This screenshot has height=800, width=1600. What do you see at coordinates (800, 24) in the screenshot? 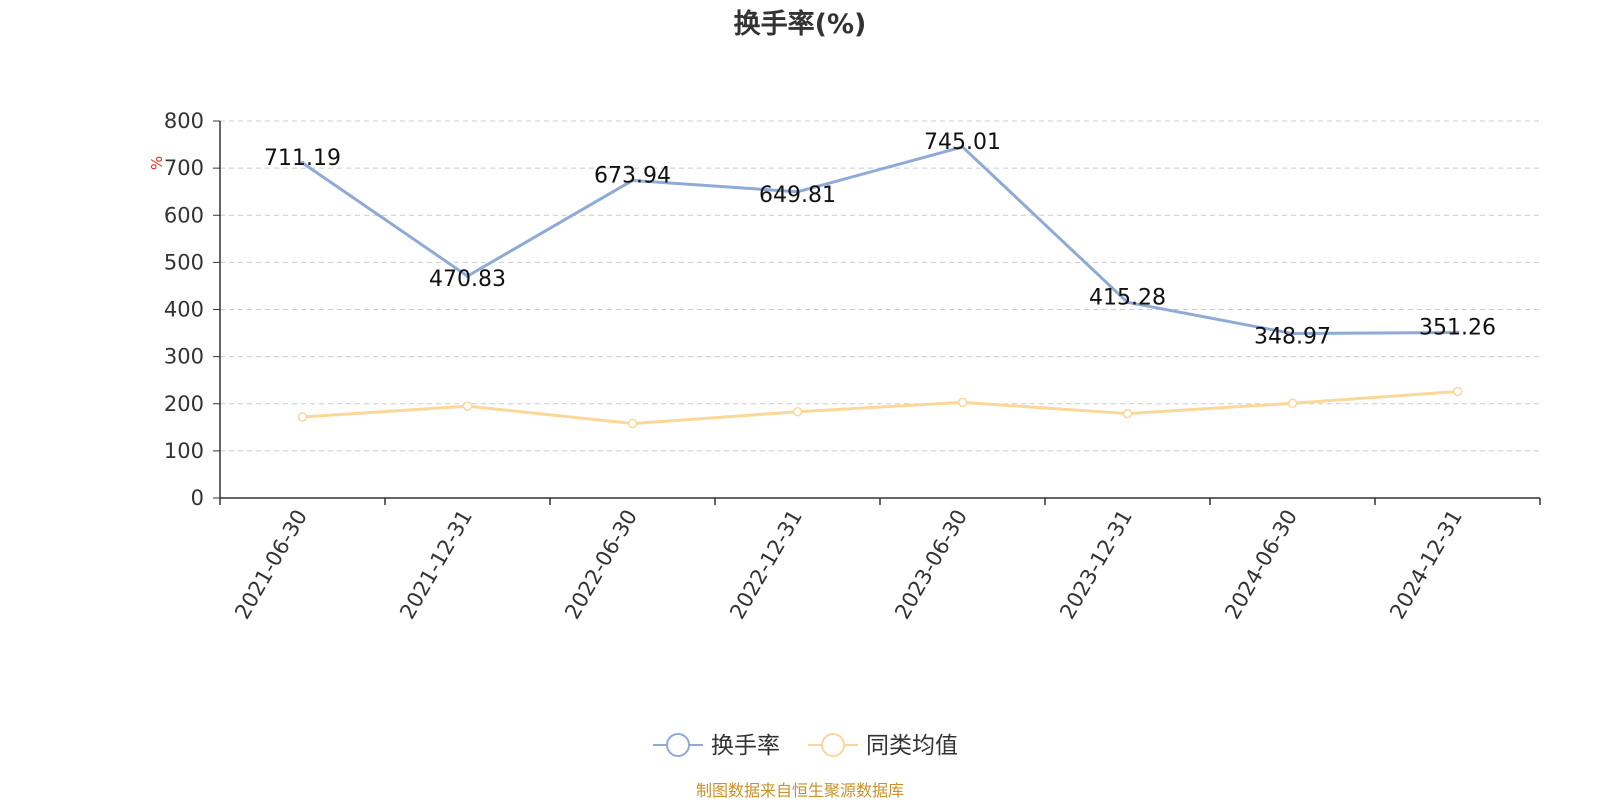
I see `chart-title: 换手率(%)` at bounding box center [800, 24].